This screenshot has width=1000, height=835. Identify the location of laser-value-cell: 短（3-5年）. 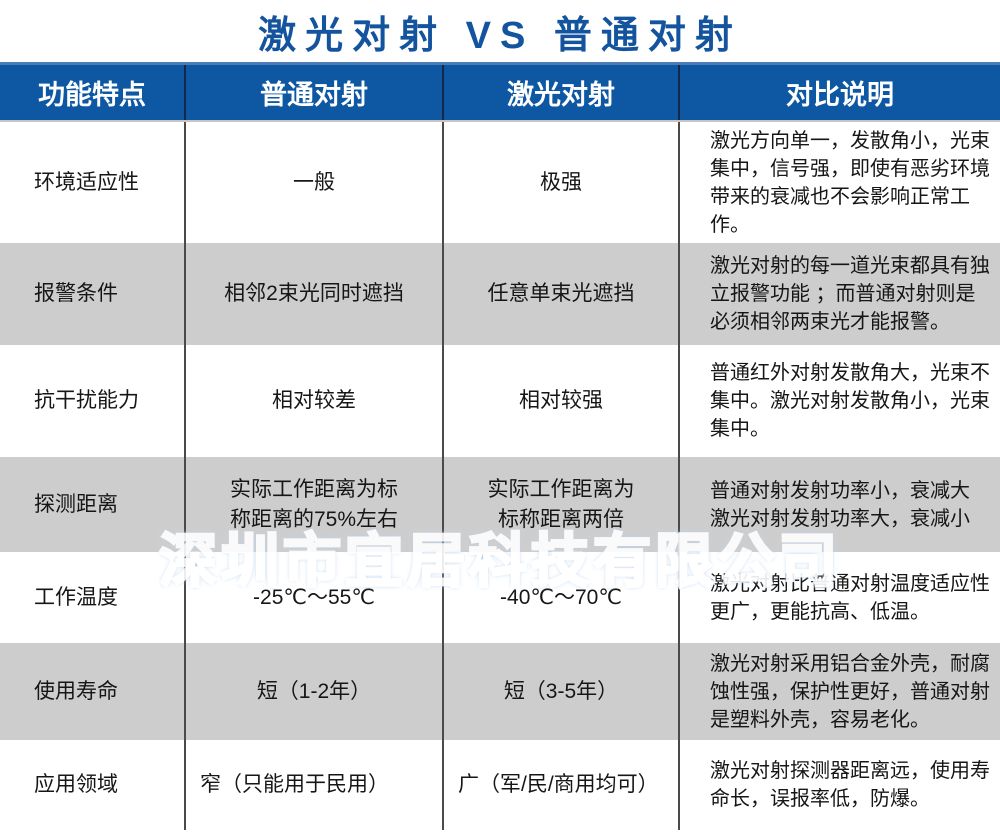
(562, 691).